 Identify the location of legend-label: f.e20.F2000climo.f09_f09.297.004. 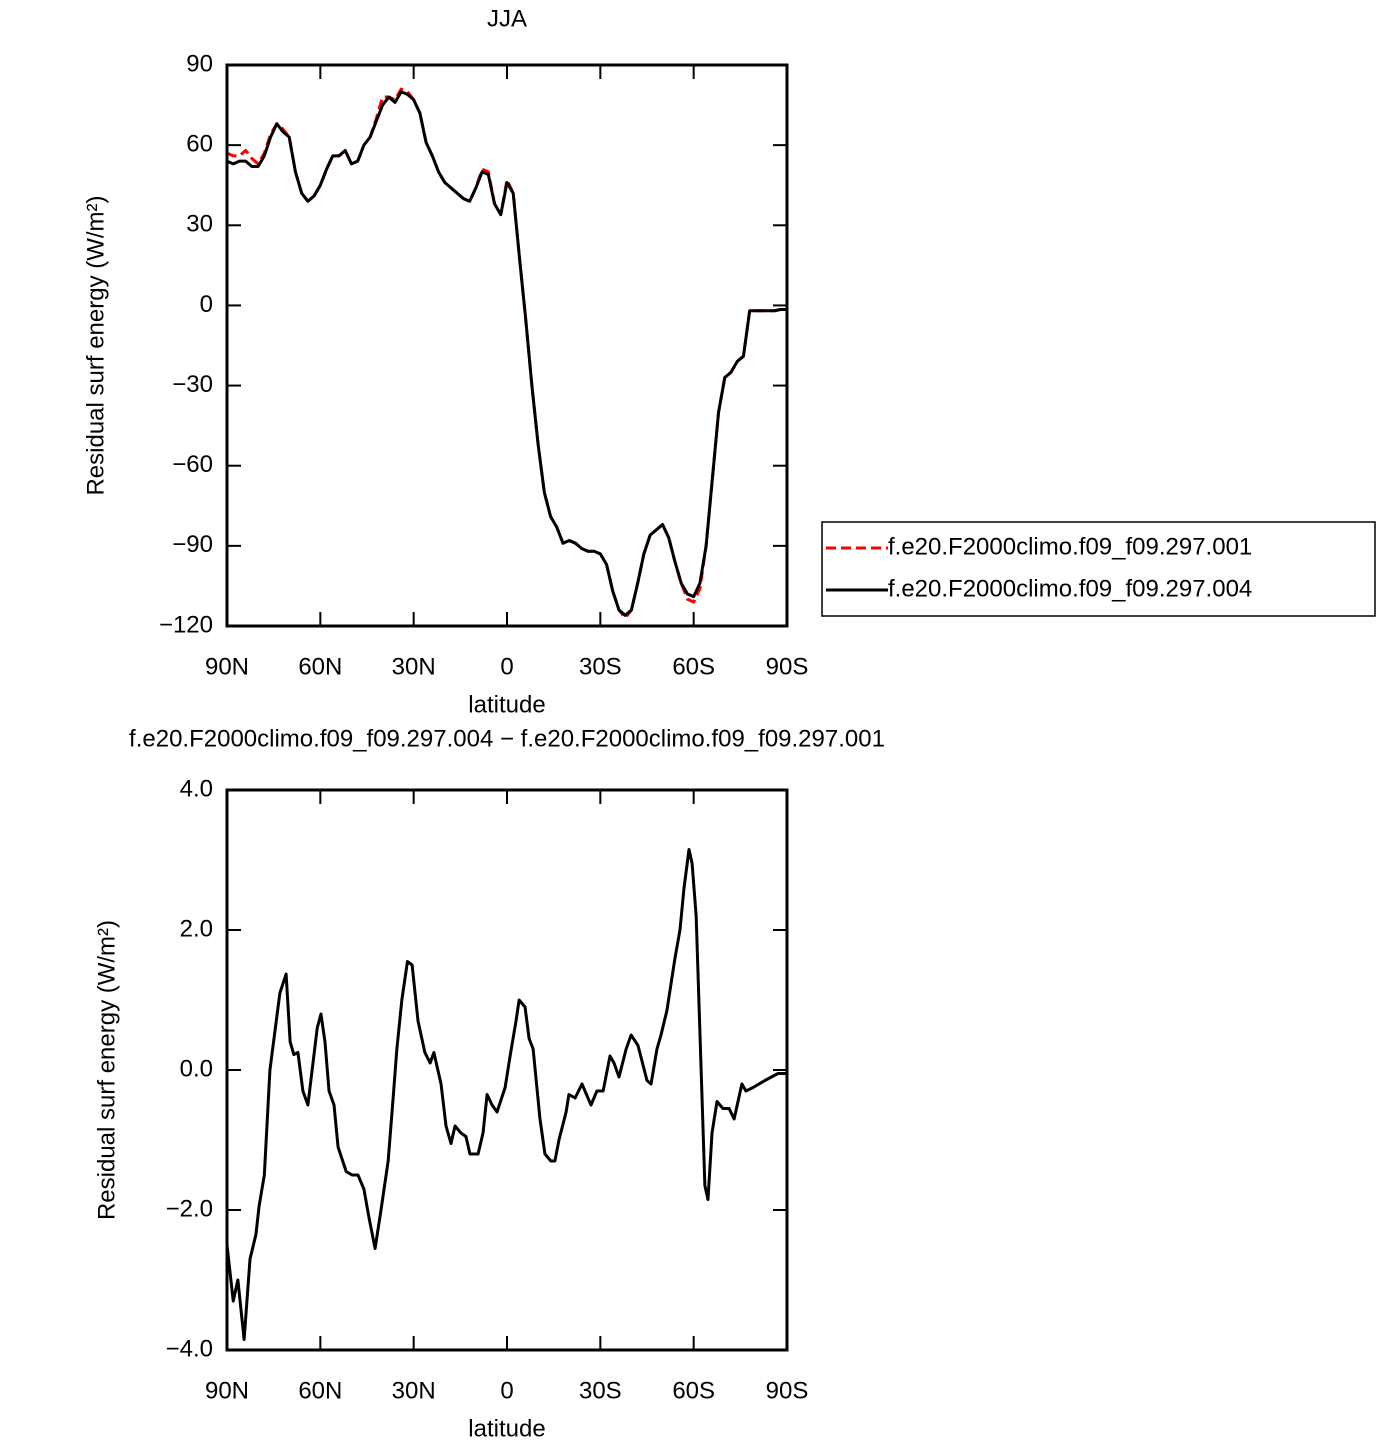
(1070, 588).